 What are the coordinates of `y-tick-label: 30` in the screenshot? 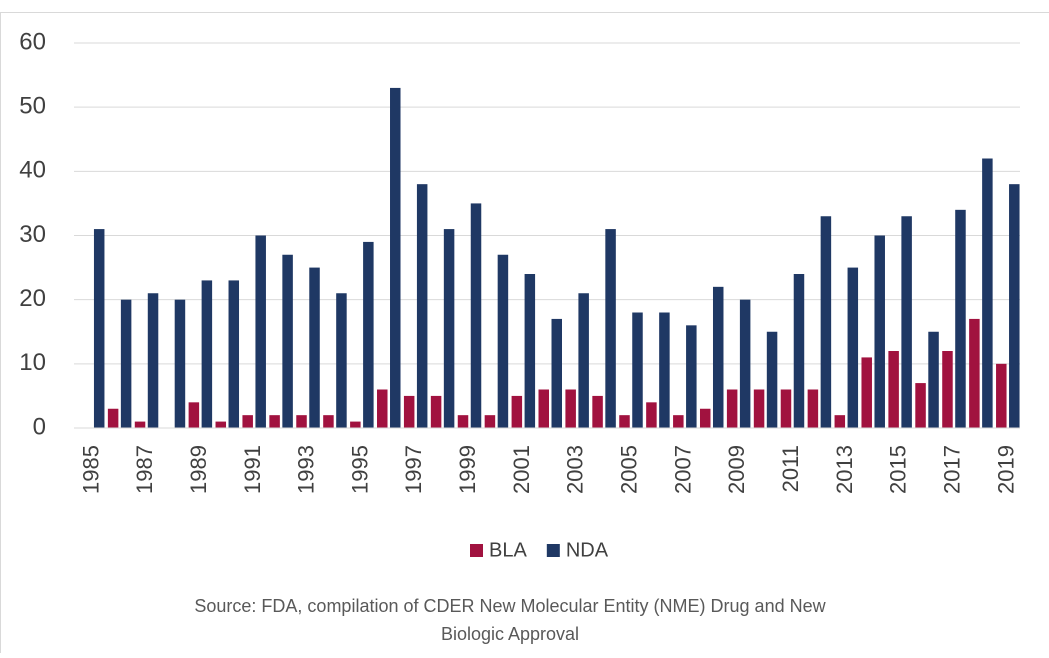 It's located at (32, 234).